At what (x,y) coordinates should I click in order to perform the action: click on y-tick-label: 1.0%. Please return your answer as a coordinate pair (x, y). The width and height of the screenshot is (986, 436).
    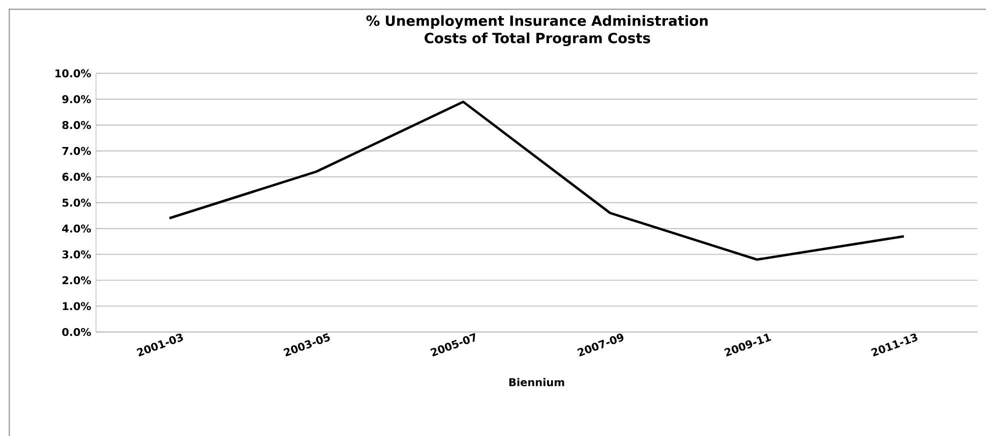
    Looking at the image, I should click on (76, 306).